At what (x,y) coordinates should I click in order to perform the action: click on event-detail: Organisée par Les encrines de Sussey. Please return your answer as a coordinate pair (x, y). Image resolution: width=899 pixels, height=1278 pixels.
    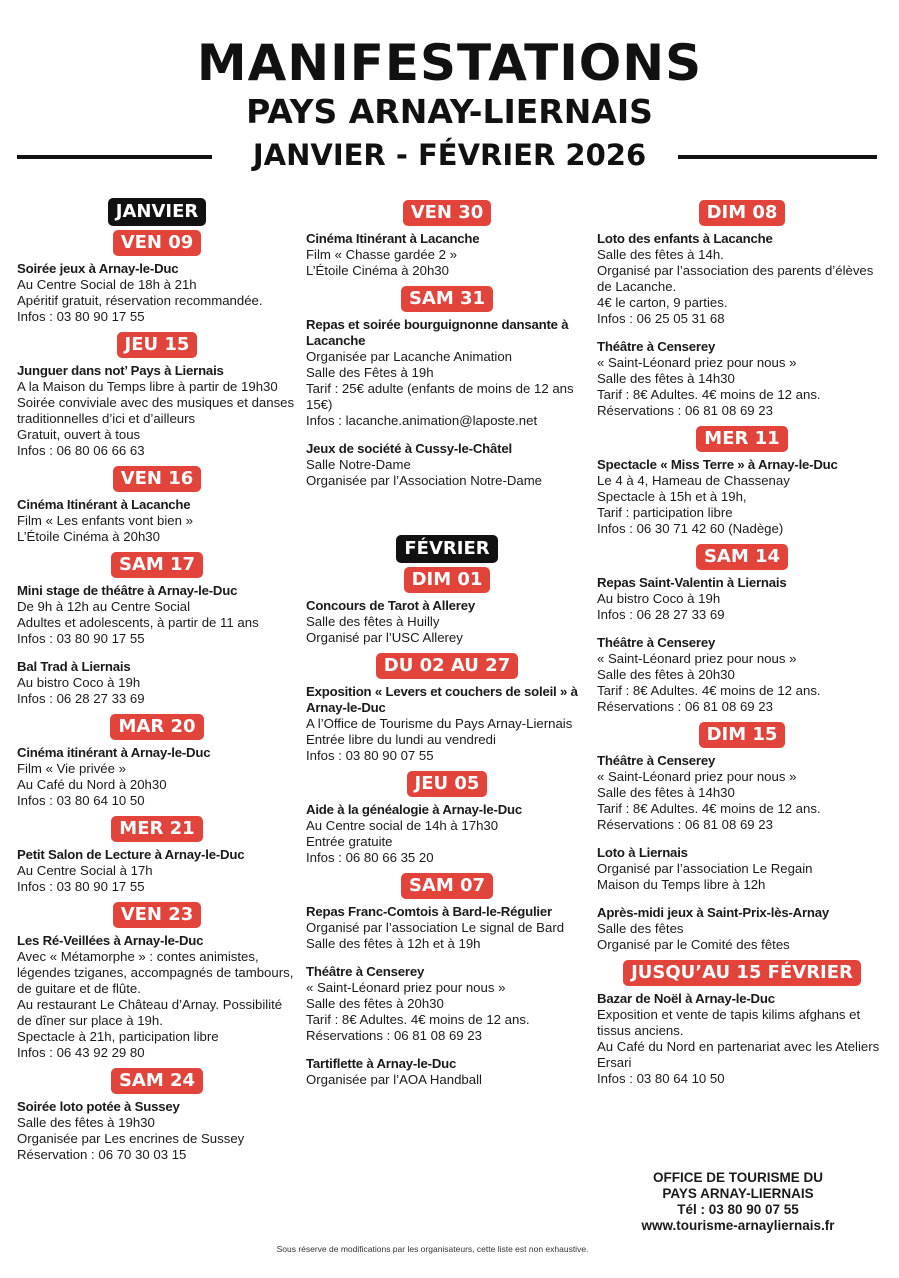
    Looking at the image, I should click on (131, 1138).